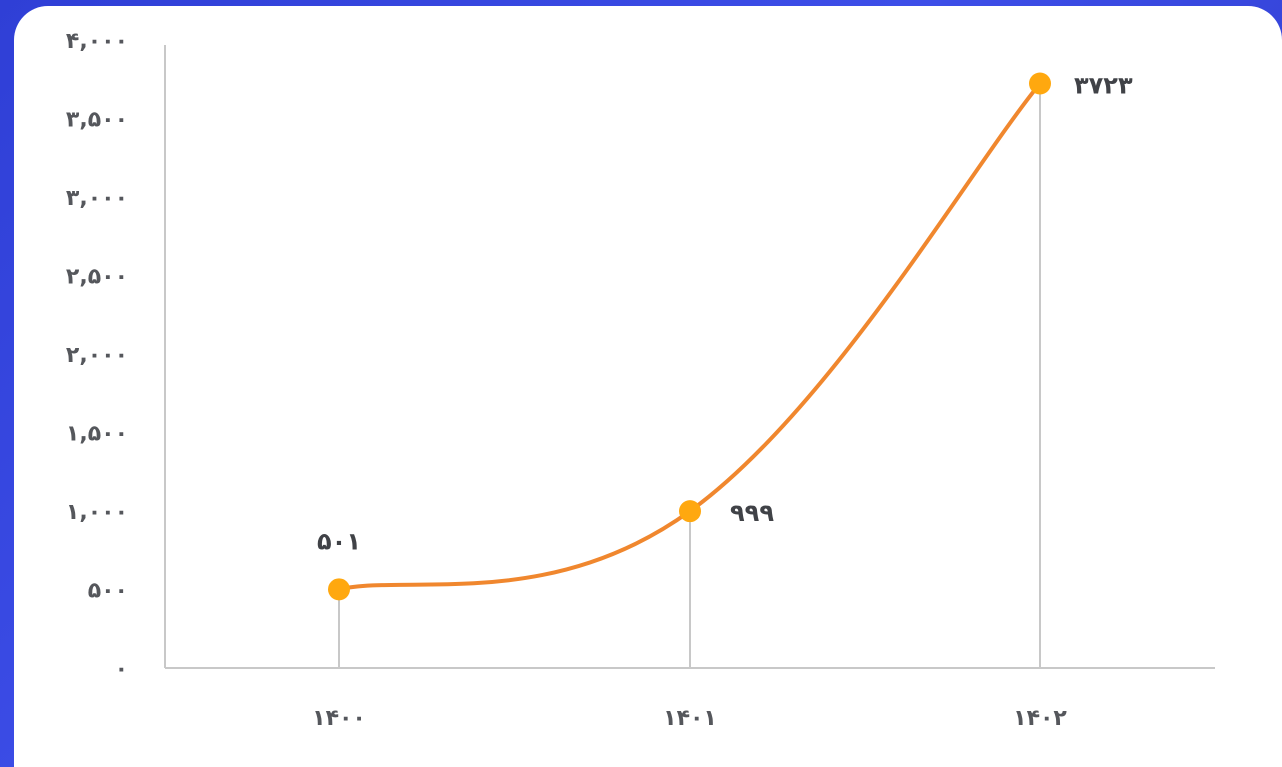 Image resolution: width=1282 pixels, height=767 pixels. I want to click on x-tick-label: ۱۴۰۲, so click(1040, 718).